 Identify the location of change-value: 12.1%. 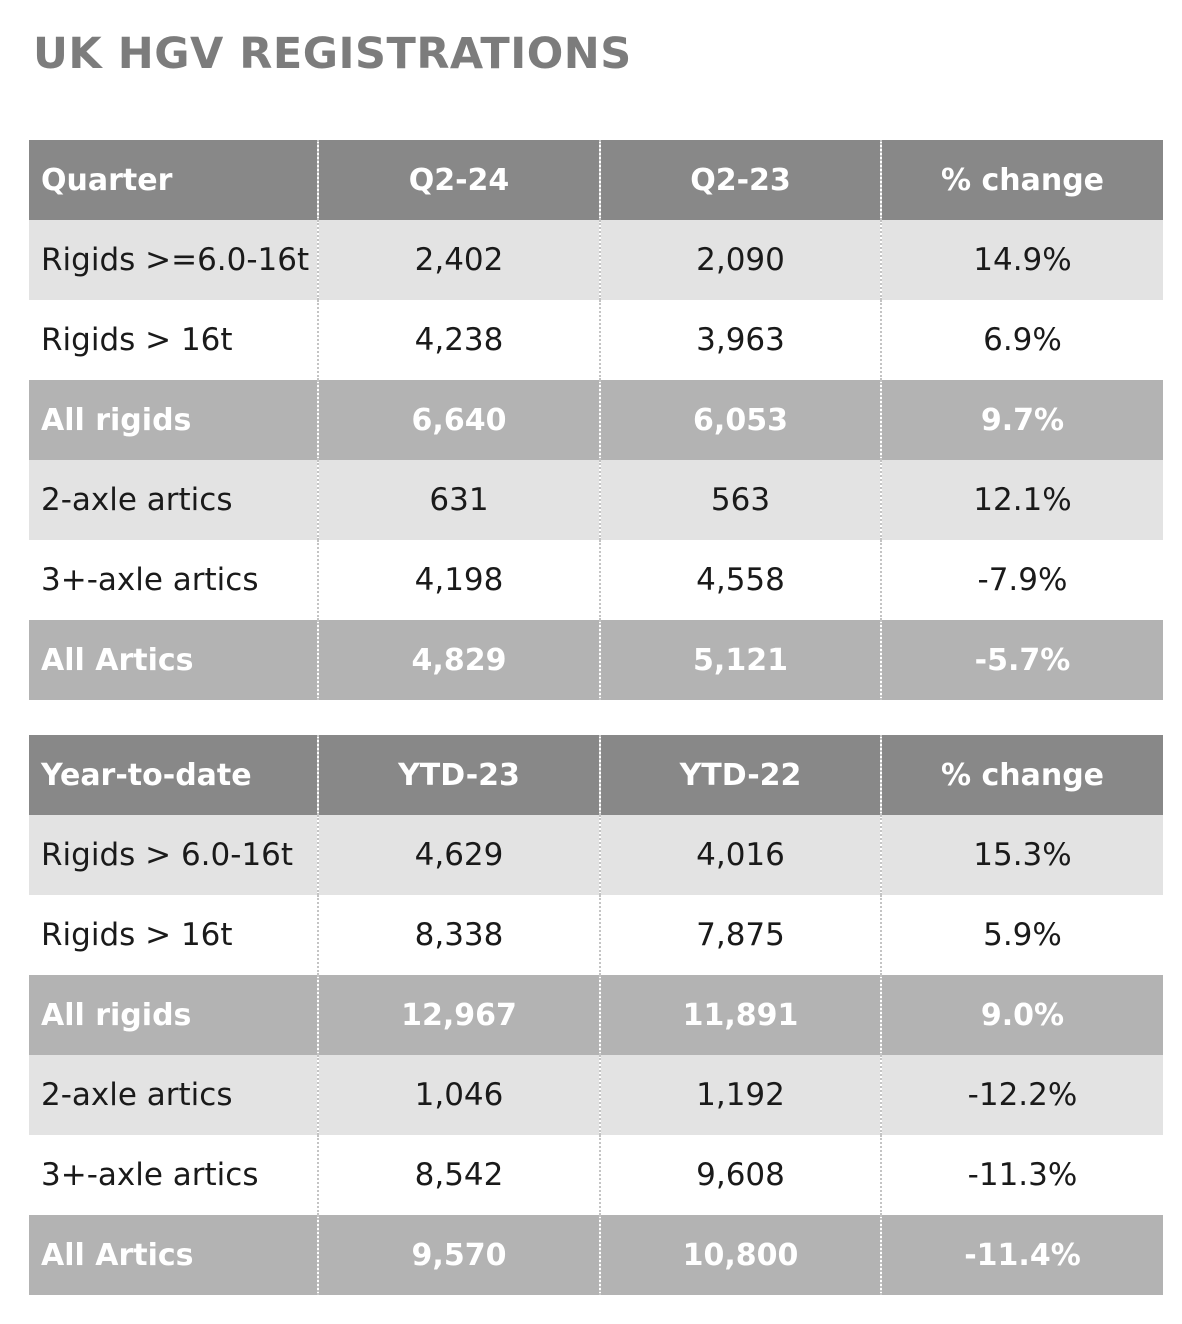
(1021, 500).